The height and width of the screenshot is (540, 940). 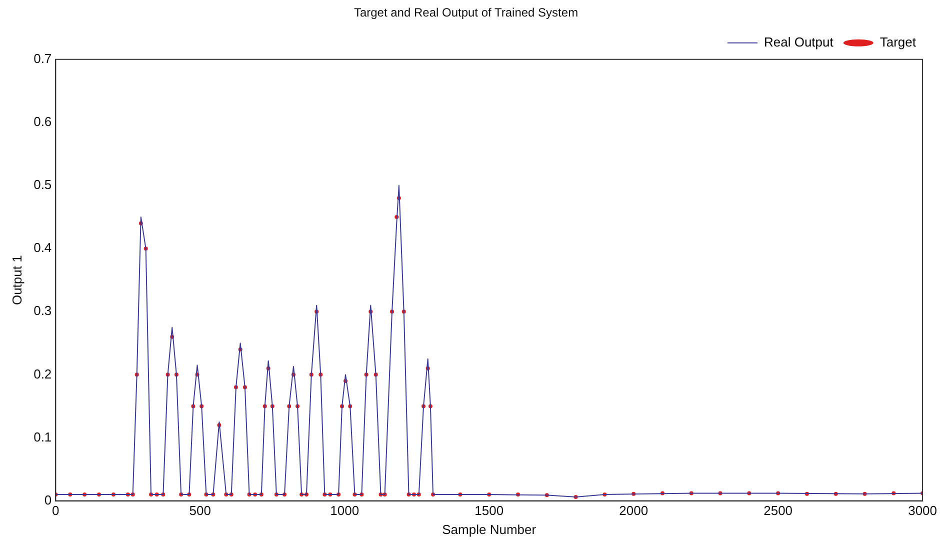 I want to click on x-tick-label: 1000, so click(x=345, y=510).